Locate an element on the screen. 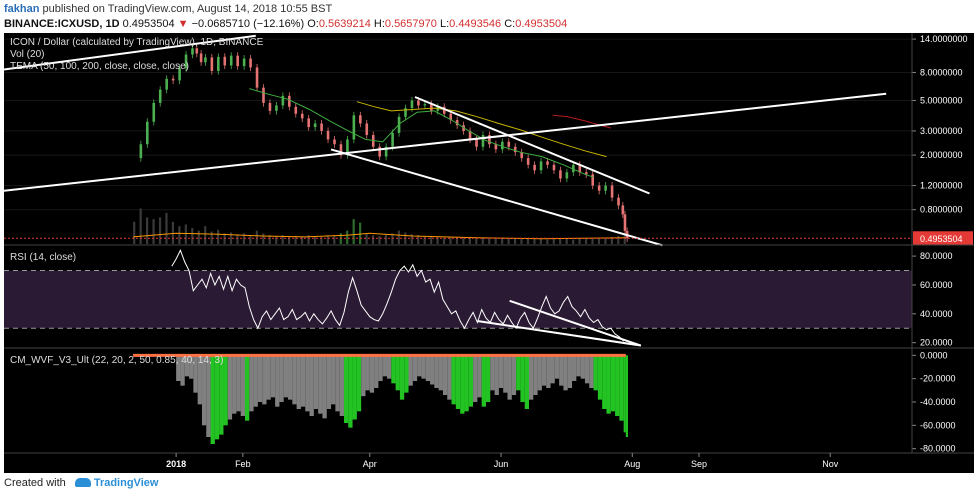 This screenshot has width=974, height=495. tradingview-cloud-icon is located at coordinates (82, 482).